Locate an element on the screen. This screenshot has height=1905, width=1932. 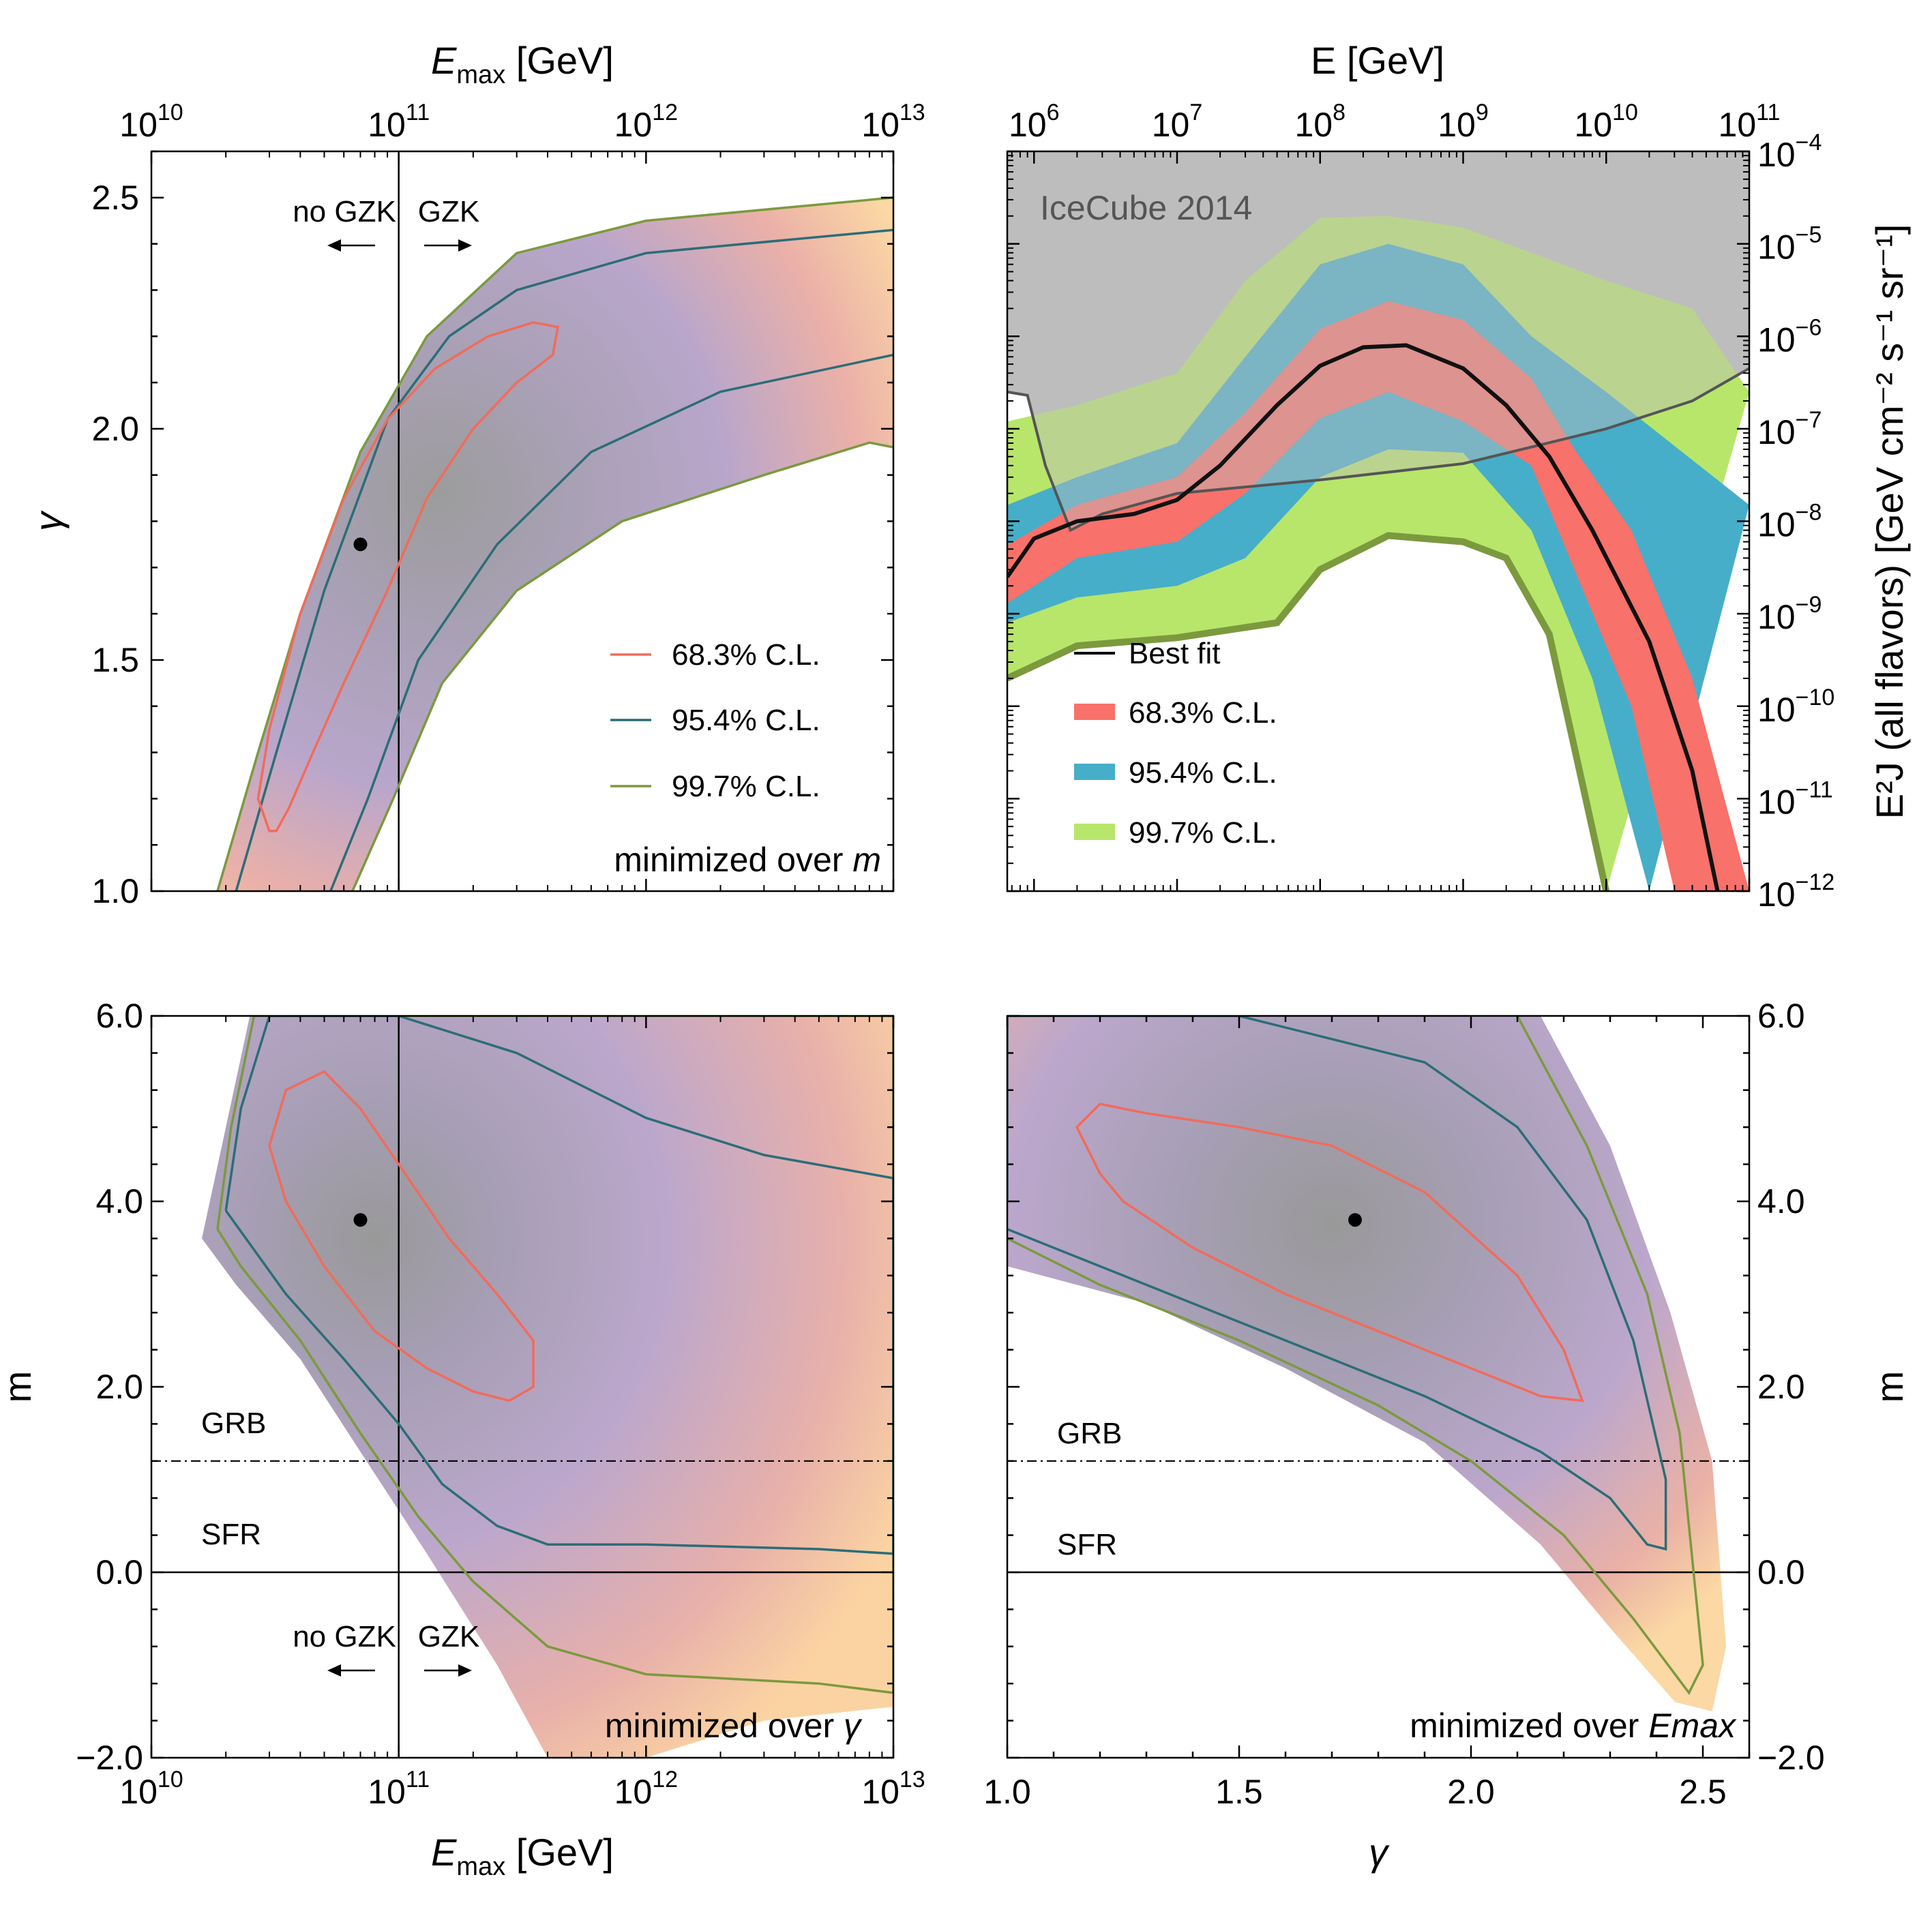
x-tick-label: 1.5 is located at coordinates (1239, 1792).